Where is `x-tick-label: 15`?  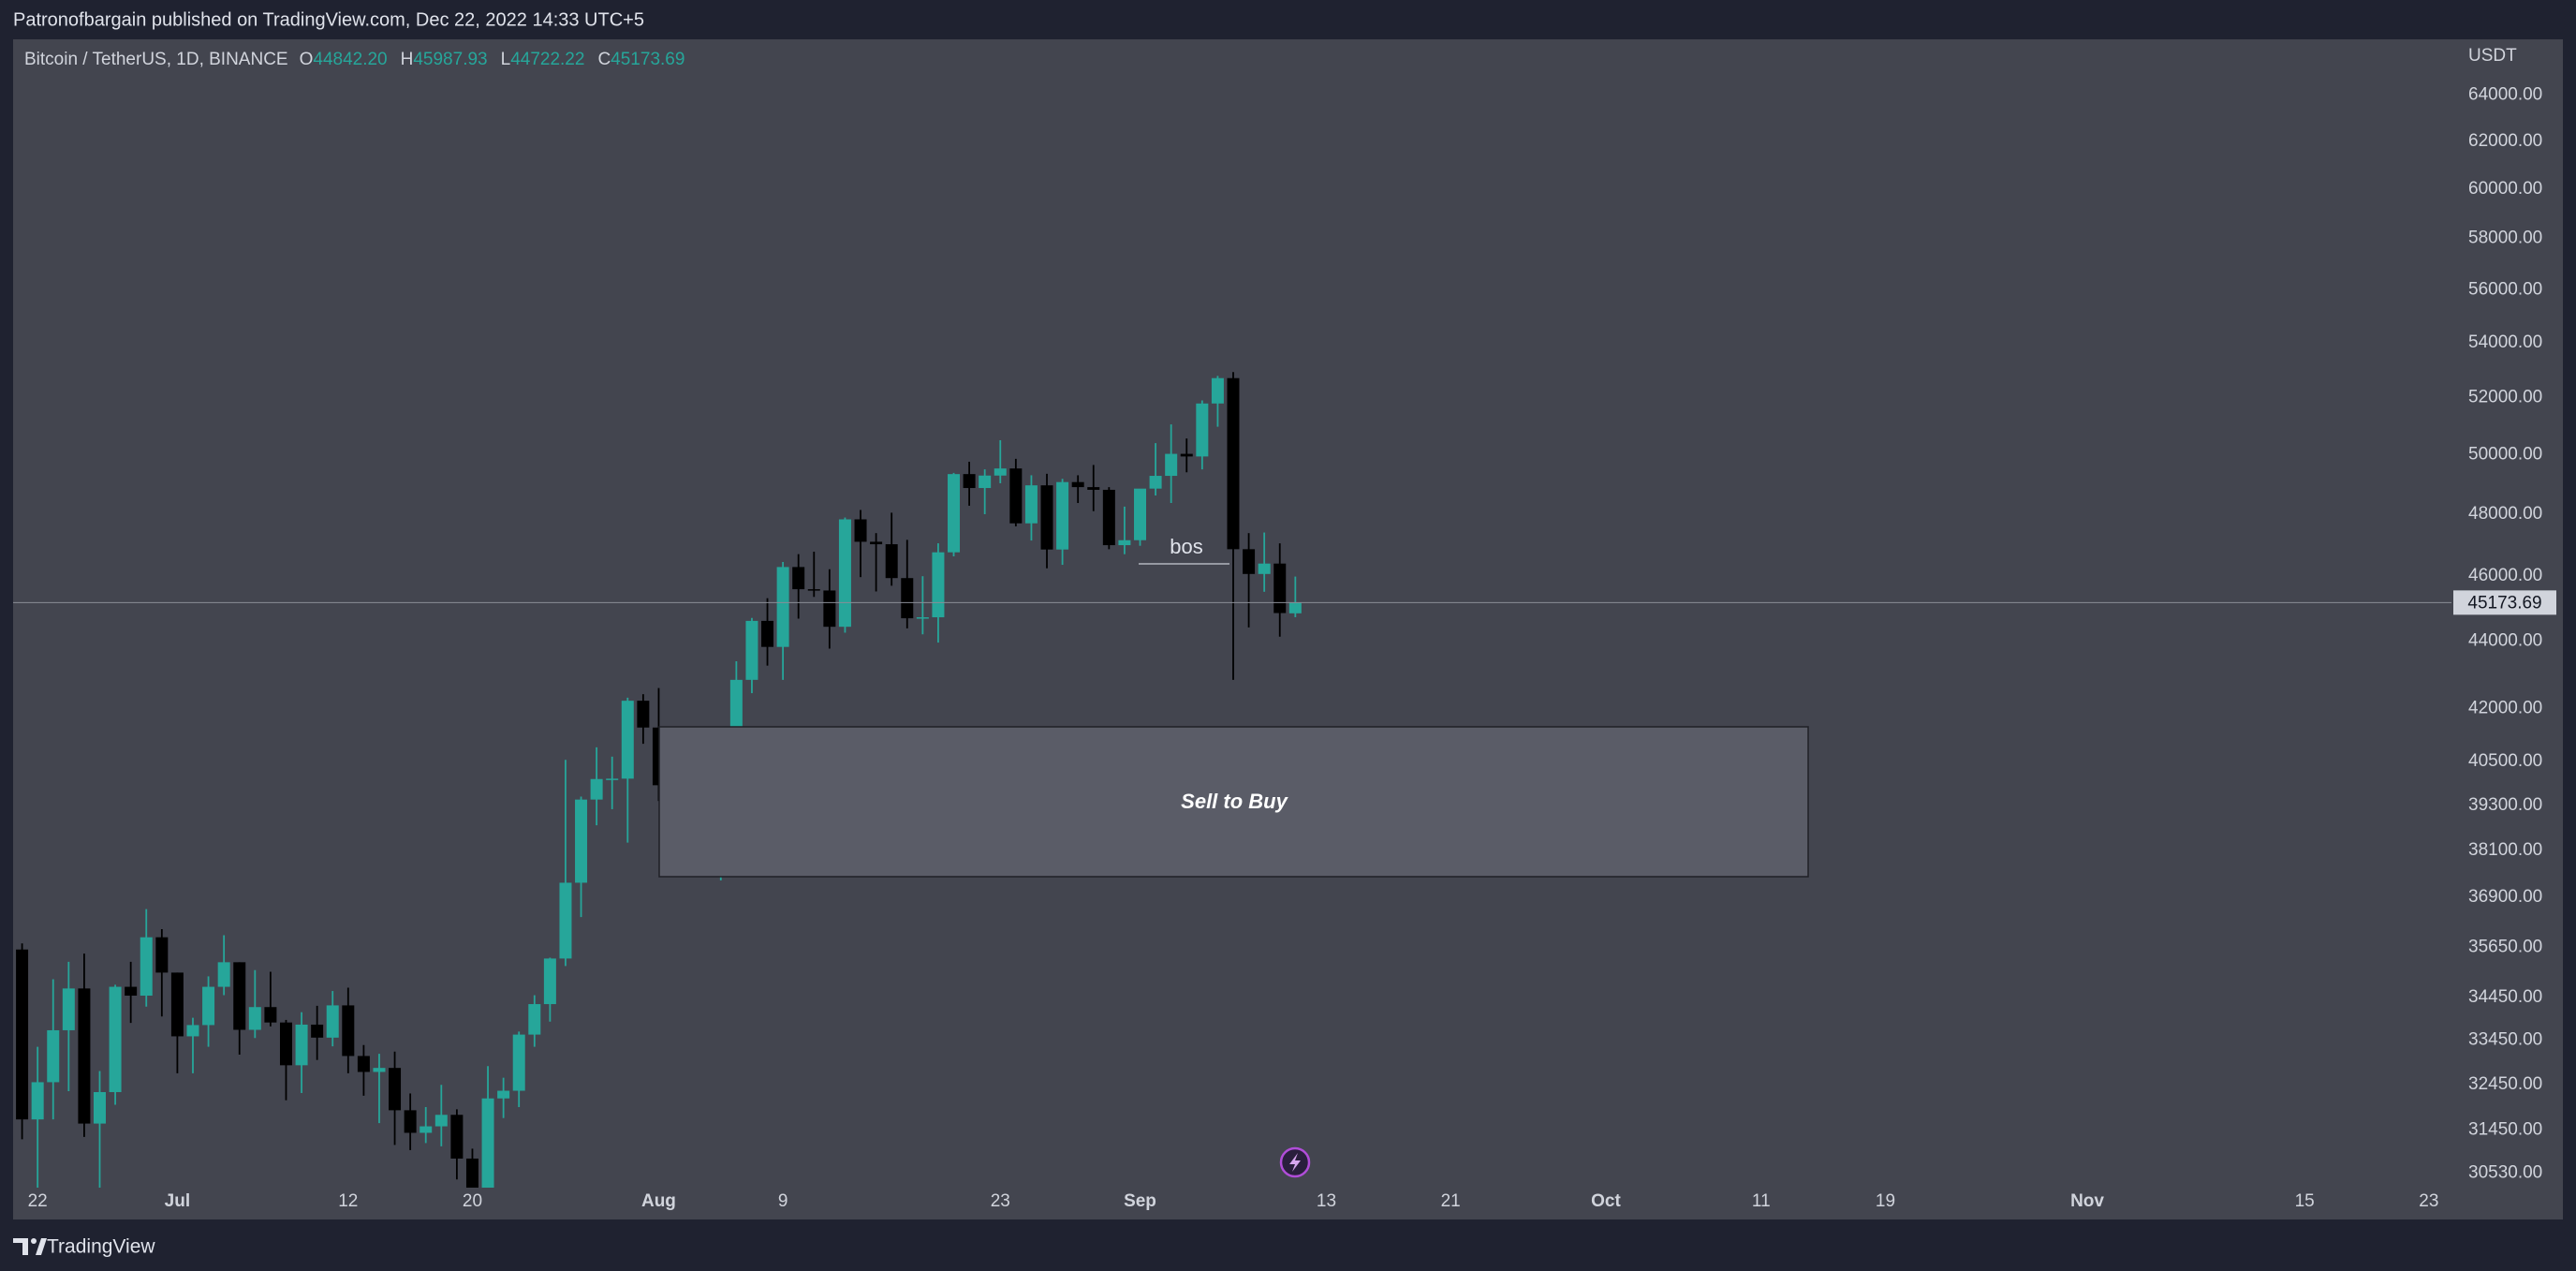 x-tick-label: 15 is located at coordinates (2305, 1201).